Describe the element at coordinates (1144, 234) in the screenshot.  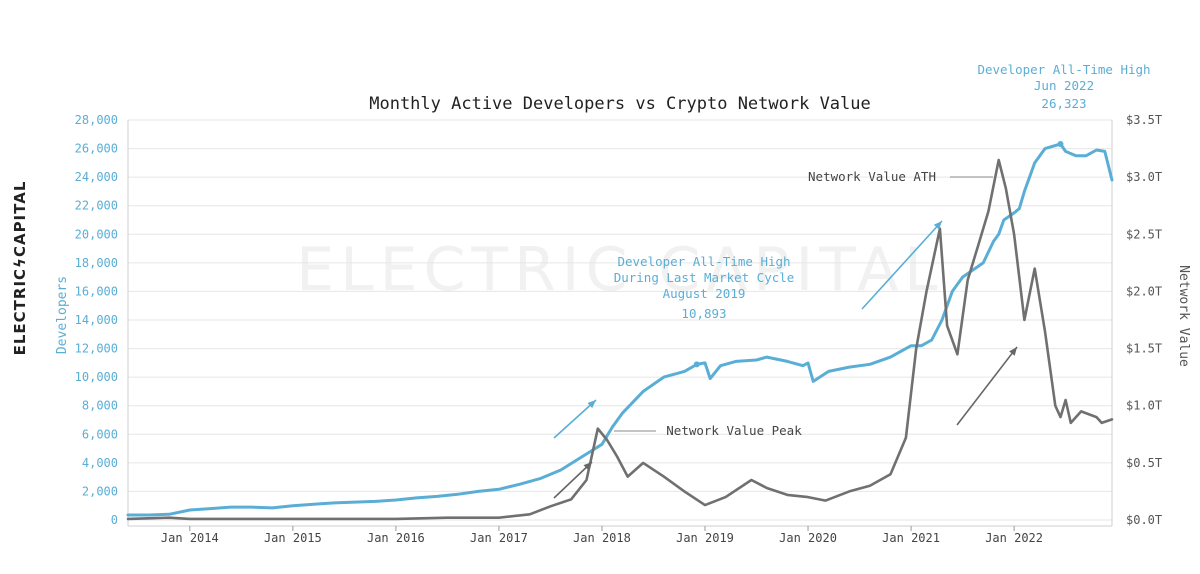
I see `y-tick-right: $2.5T` at that location.